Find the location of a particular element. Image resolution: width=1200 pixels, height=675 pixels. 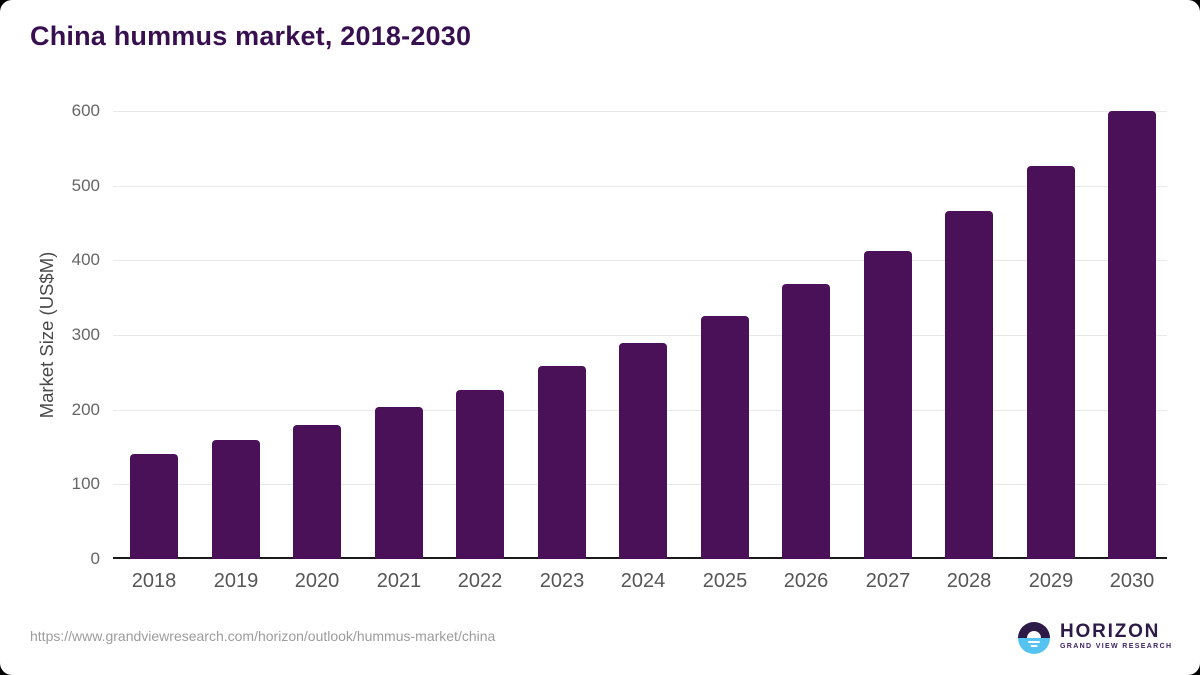

bar-2025 is located at coordinates (725, 437).